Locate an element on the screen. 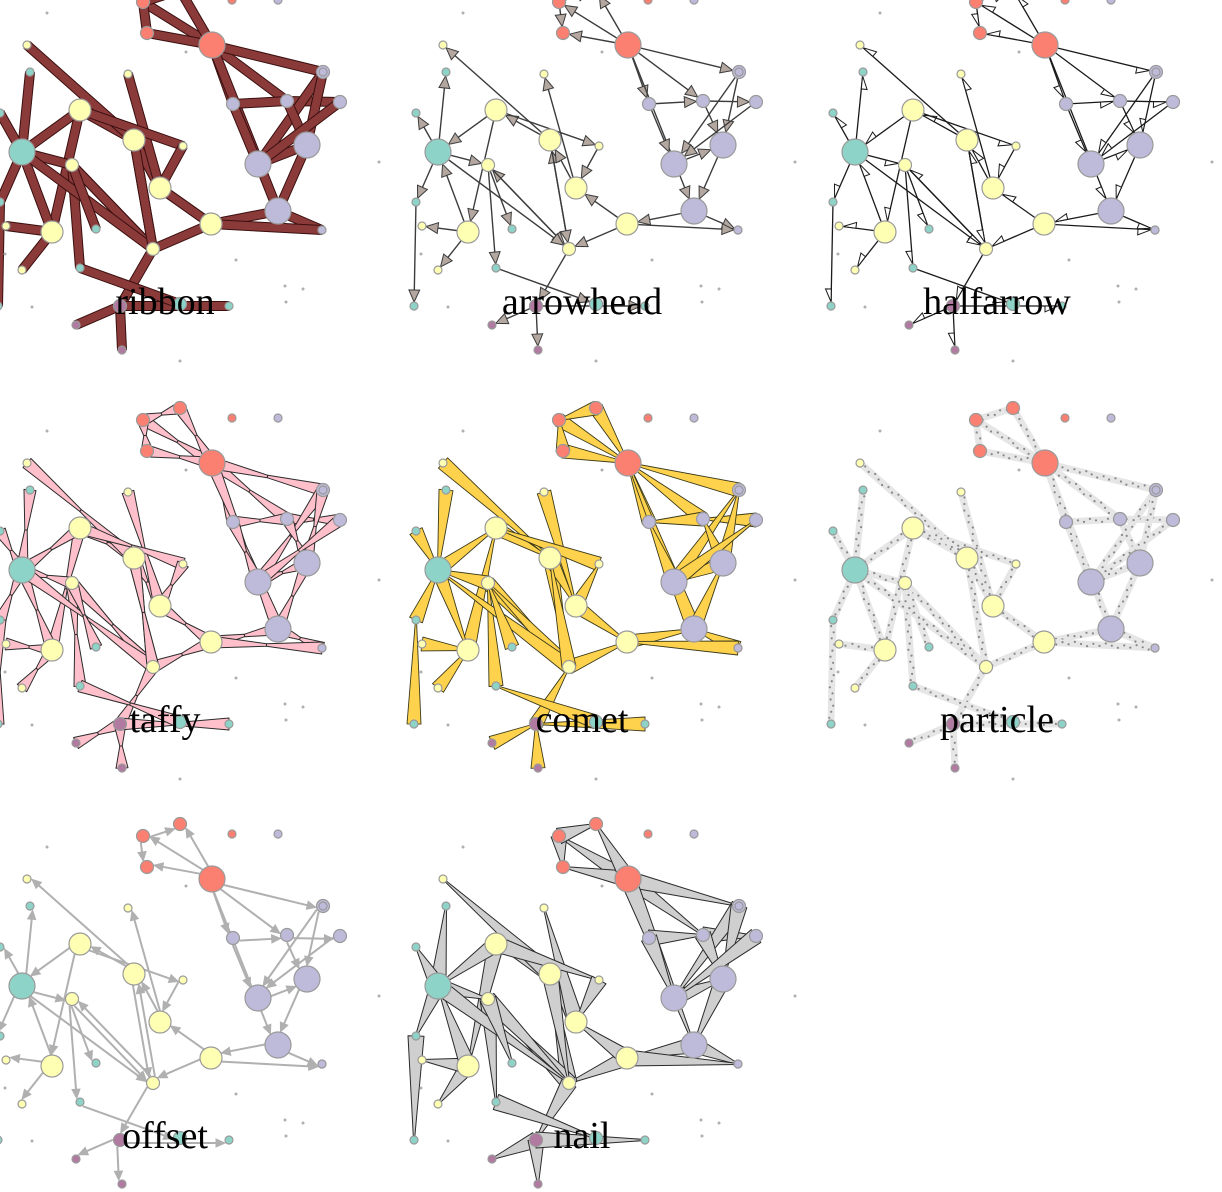  edge-r2-r4-particle is located at coordinates (1000, 410).